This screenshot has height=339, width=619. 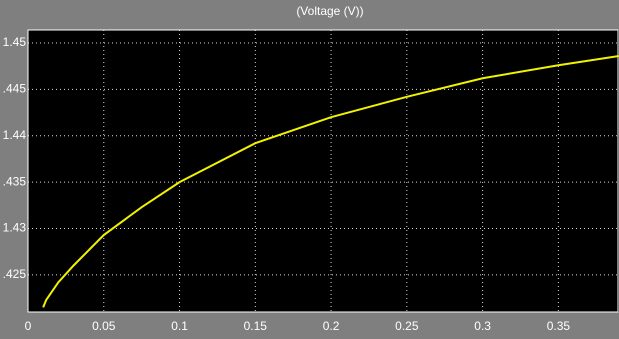 What do you see at coordinates (15, 228) in the screenshot?
I see `y-tick-label: 1.43` at bounding box center [15, 228].